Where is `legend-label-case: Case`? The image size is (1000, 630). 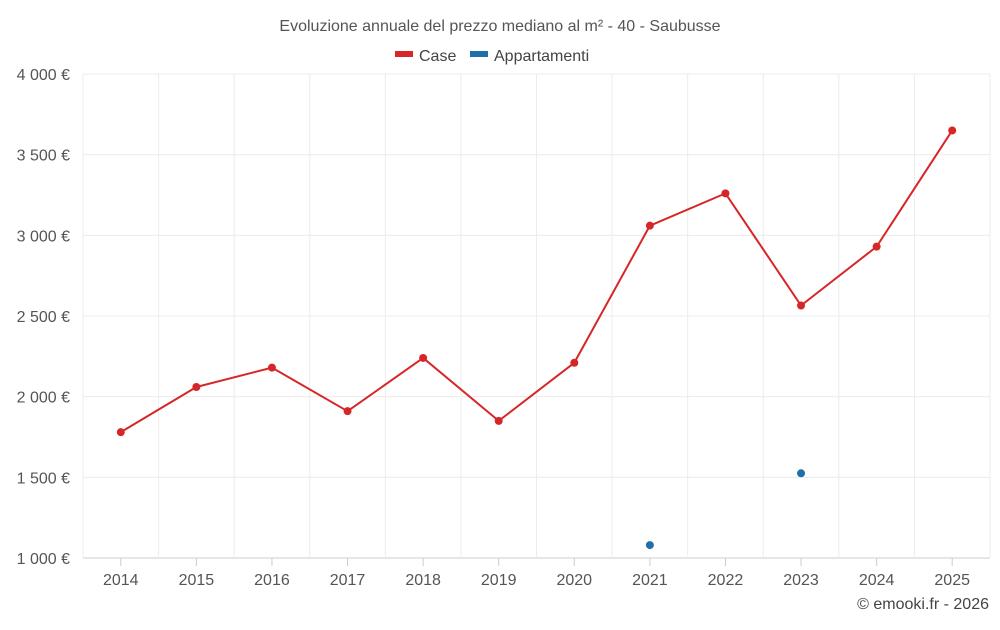 legend-label-case: Case is located at coordinates (437, 56).